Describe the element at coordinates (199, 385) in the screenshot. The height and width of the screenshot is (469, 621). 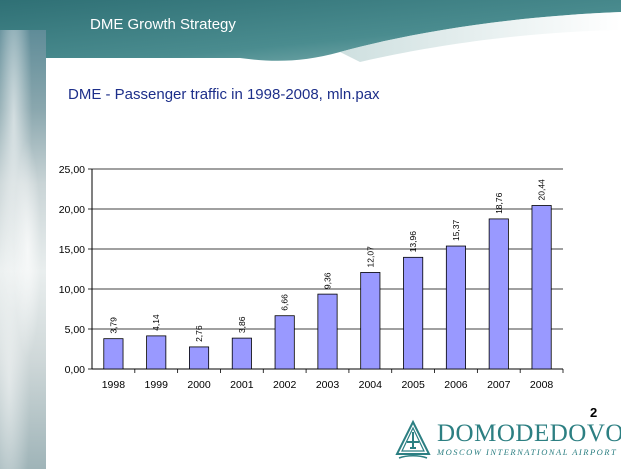
I see `x-tick-label: 2000` at that location.